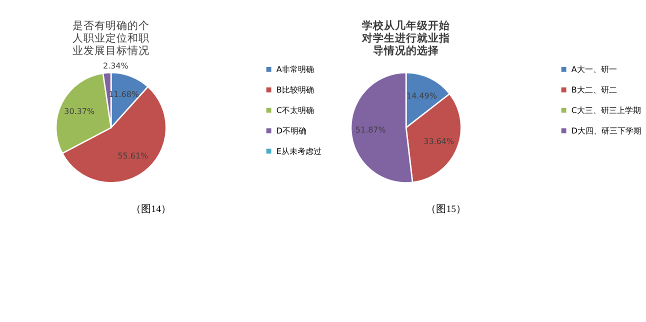  I want to click on data-label: 51.87%, so click(370, 129).